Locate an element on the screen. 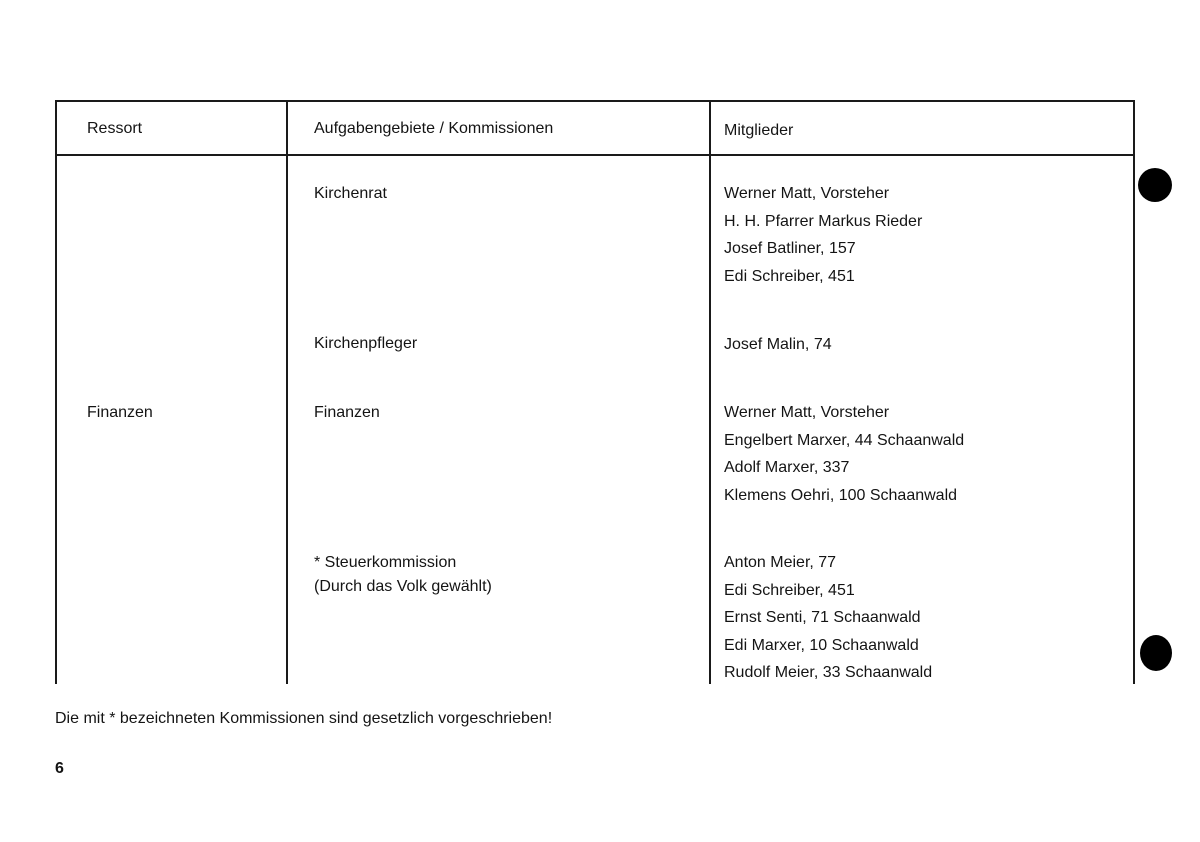  member: Klemens Oehri, 100 Schaanwald is located at coordinates (841, 495).